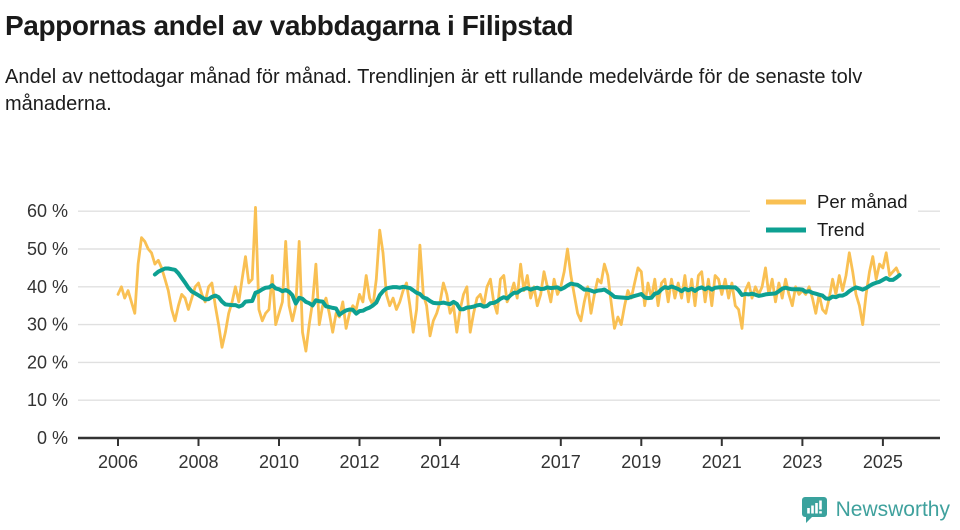 The height and width of the screenshot is (530, 960). I want to click on svg-text: 2012, so click(359, 462).